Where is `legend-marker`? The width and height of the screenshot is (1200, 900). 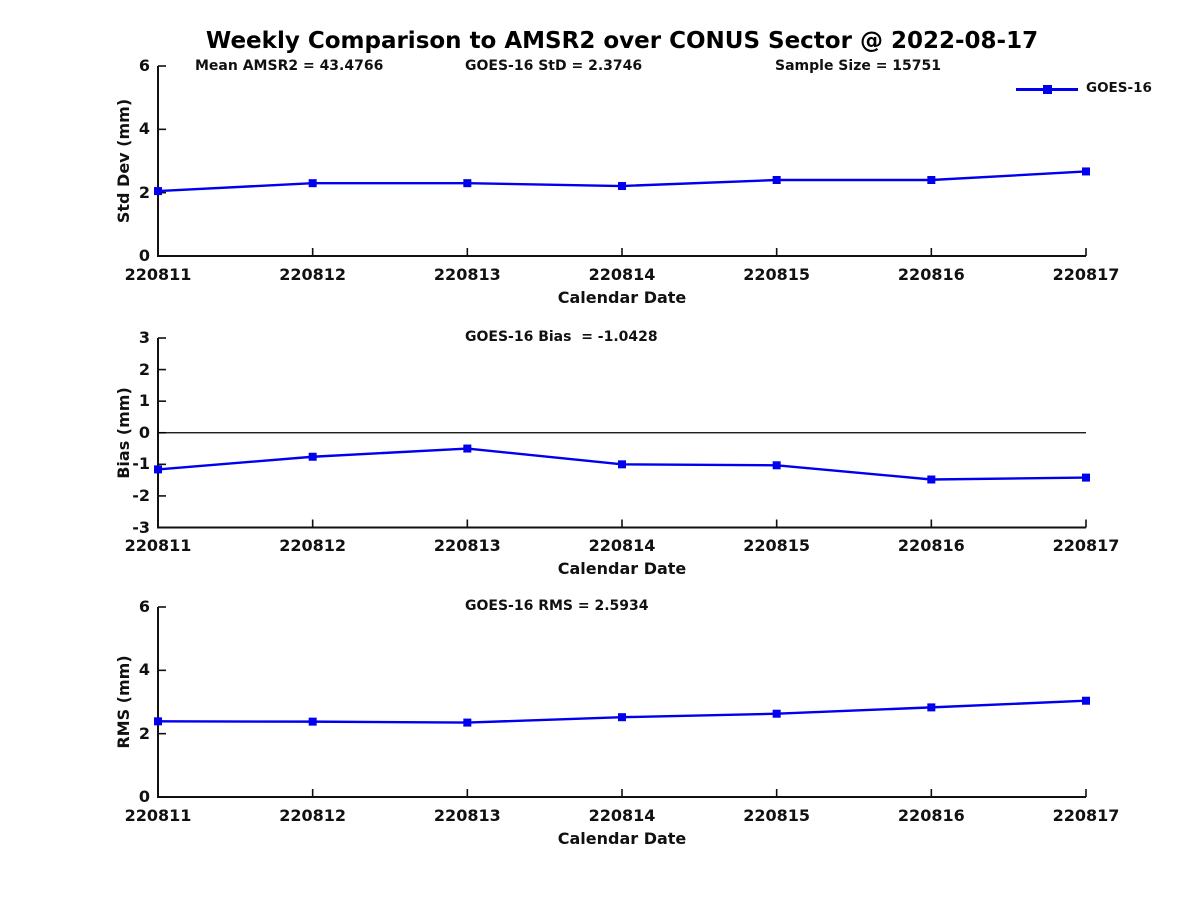 legend-marker is located at coordinates (1047, 89).